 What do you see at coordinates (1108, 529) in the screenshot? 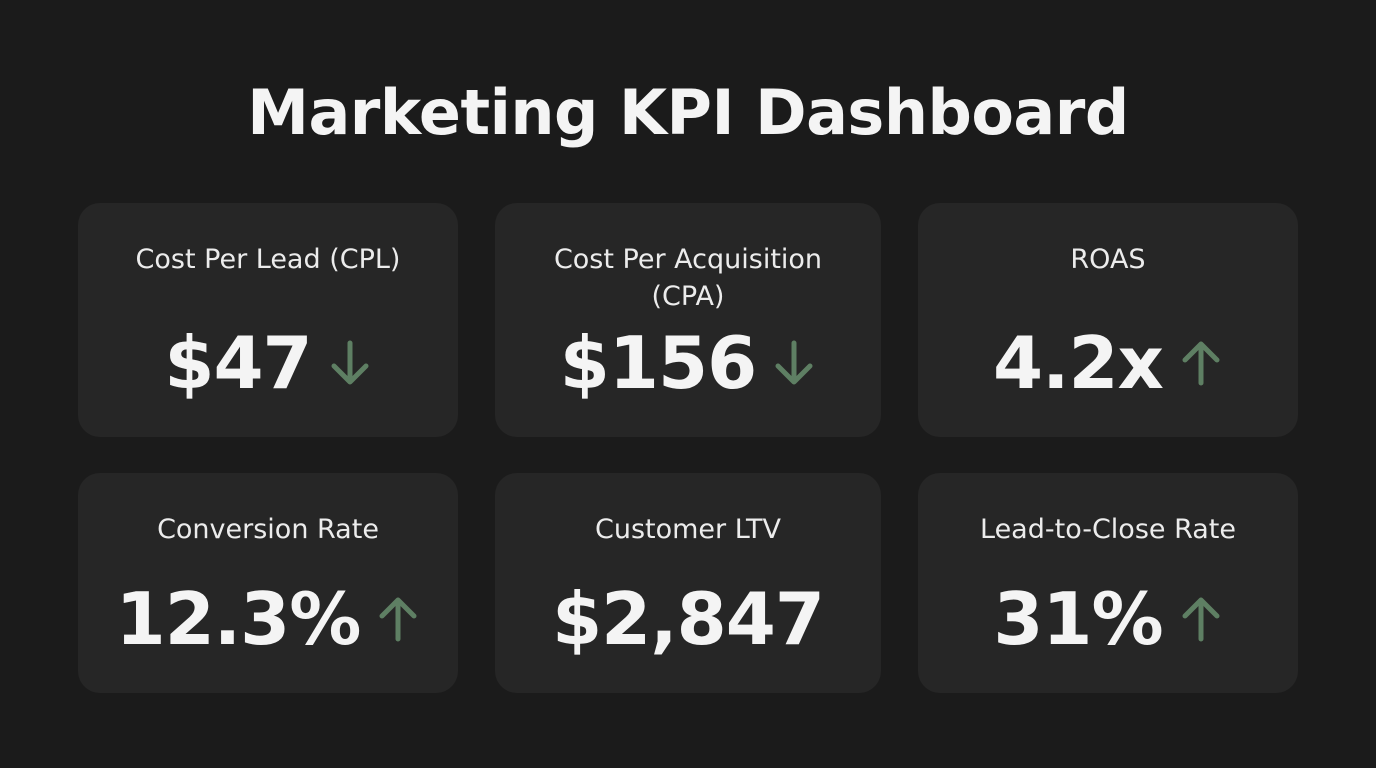
I see `kpi-label: Lead-to-Close Rate` at bounding box center [1108, 529].